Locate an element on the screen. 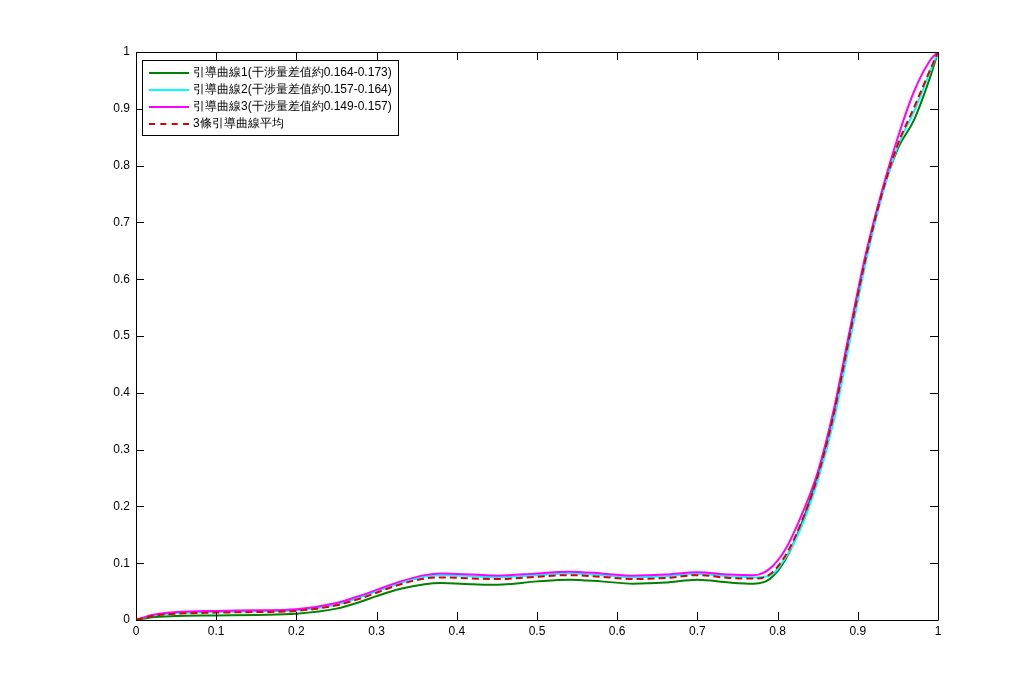  y-tick-label: 0.6 is located at coordinates (122, 278).